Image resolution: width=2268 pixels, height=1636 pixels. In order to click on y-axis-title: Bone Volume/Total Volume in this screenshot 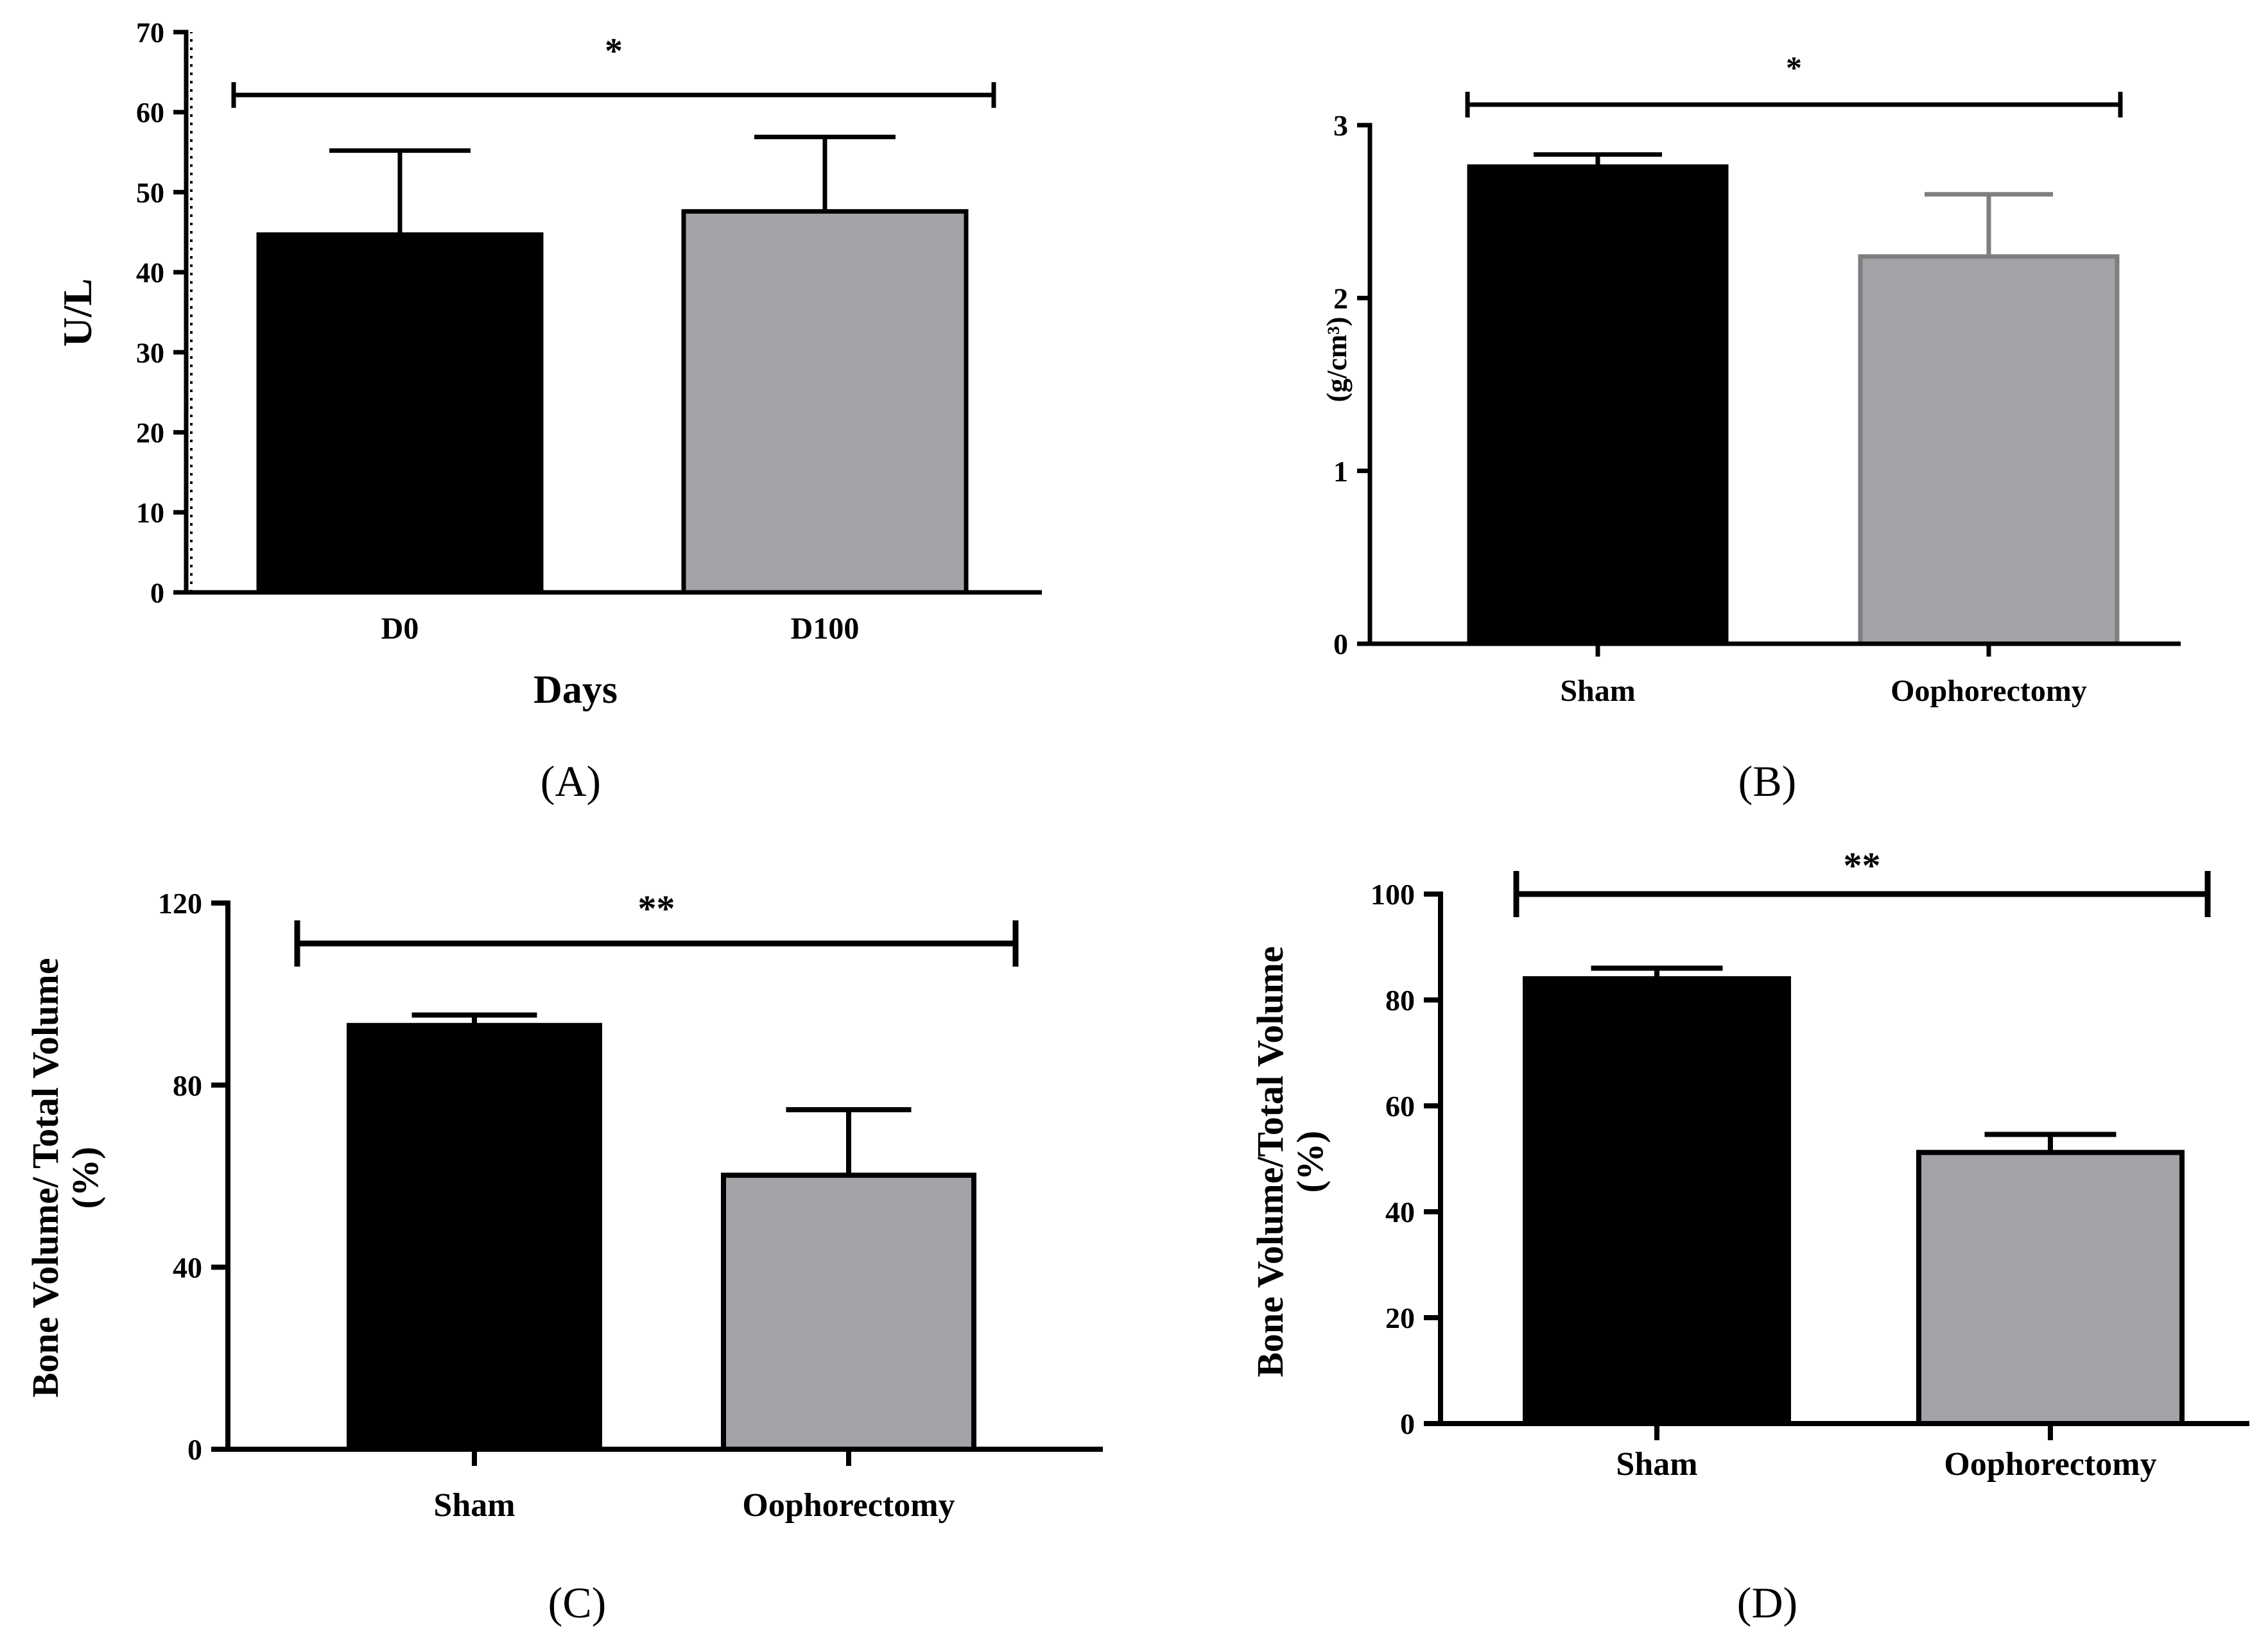, I will do `click(1270, 1162)`.